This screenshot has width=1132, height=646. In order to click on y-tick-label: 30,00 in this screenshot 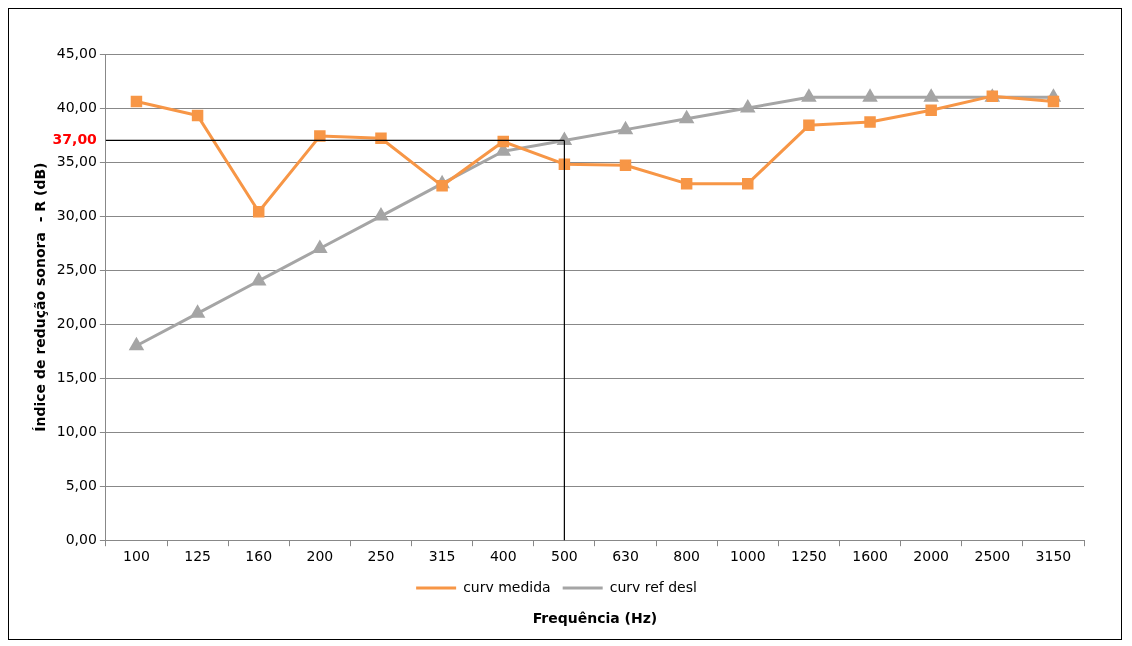, I will do `click(76, 214)`.